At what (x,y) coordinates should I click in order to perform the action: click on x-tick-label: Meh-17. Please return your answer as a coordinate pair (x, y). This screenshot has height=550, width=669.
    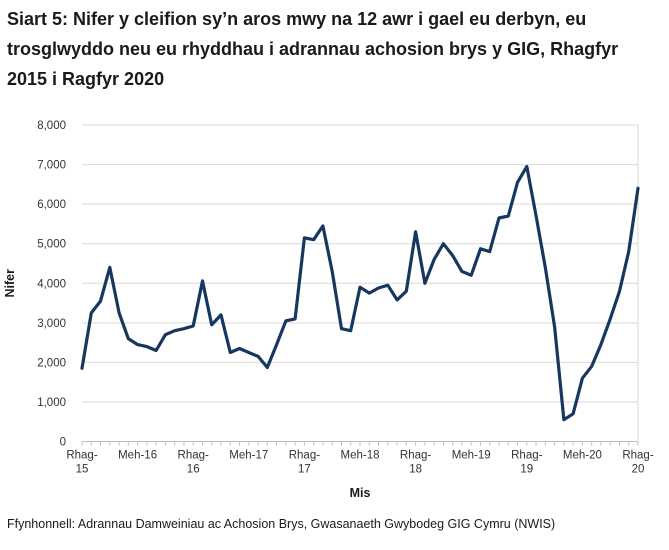
    Looking at the image, I should click on (248, 456).